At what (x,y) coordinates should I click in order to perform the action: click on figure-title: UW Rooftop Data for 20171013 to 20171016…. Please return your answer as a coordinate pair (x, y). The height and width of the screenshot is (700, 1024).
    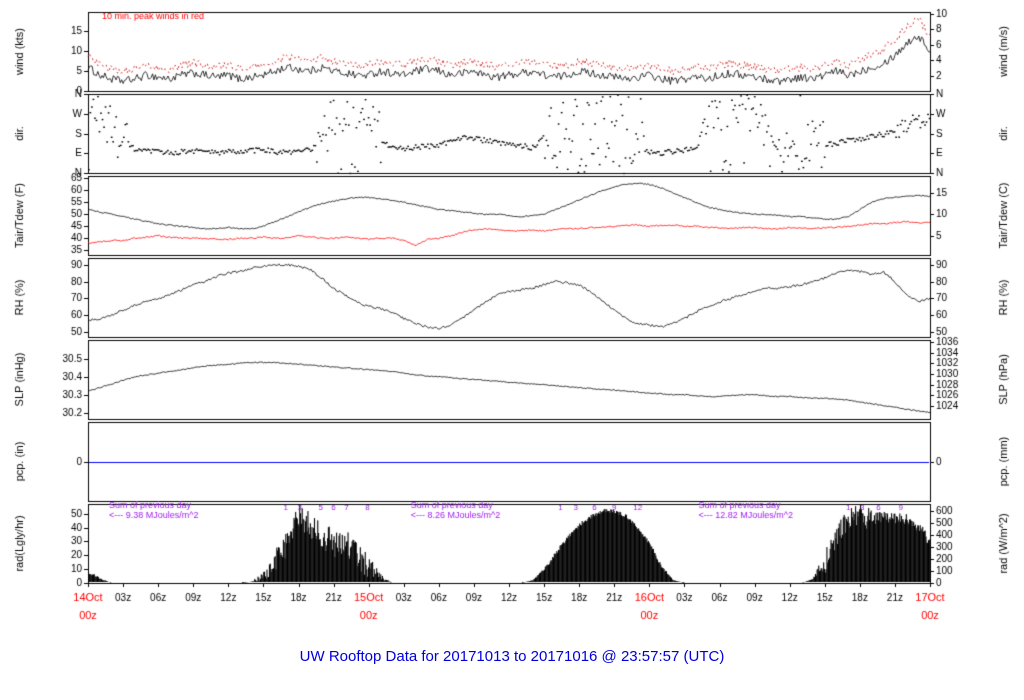
    Looking at the image, I should click on (512, 656).